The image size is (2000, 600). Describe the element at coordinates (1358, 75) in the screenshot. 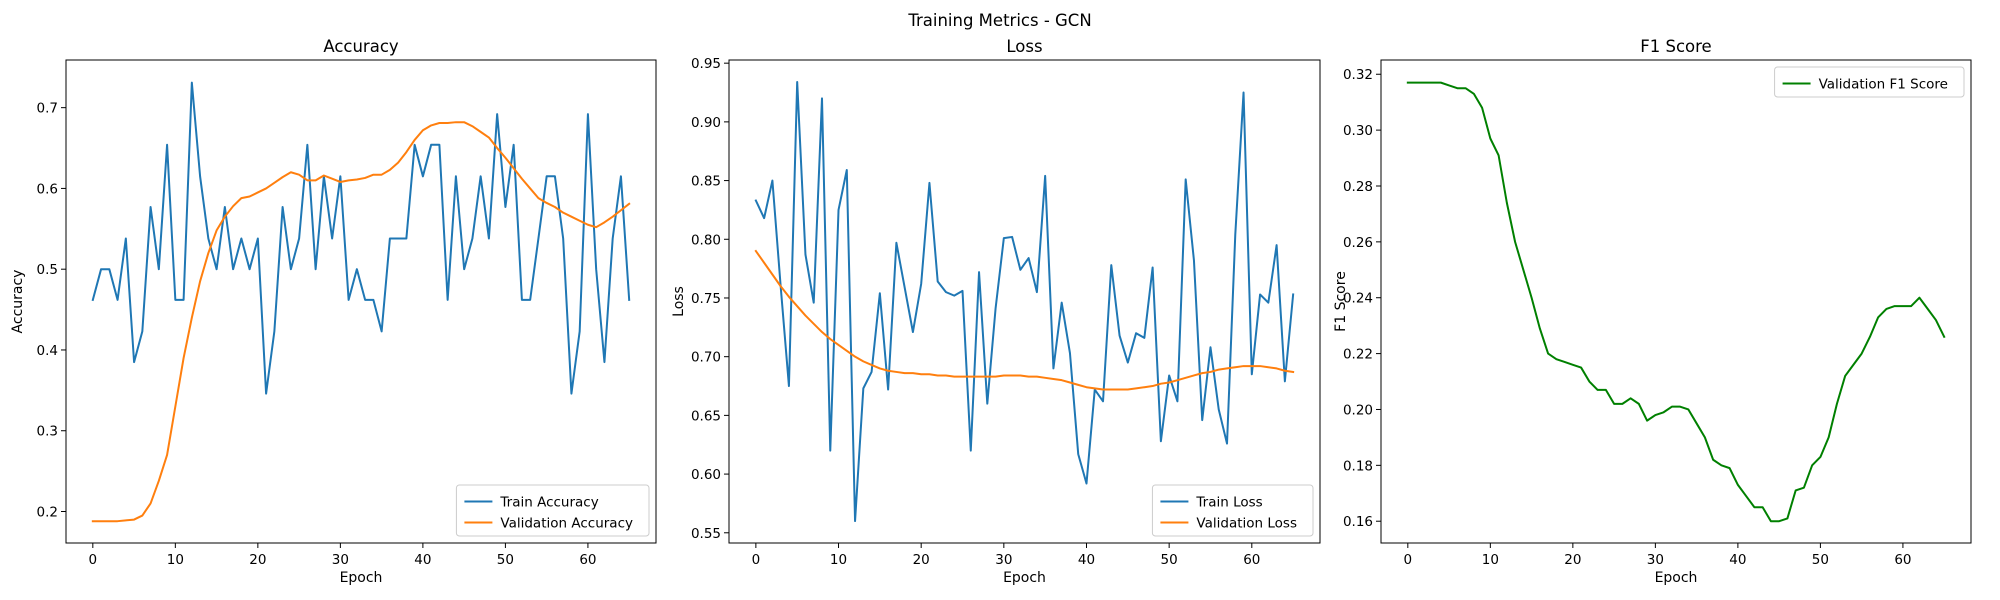

I see `f1-y-tick-label: 0.32` at that location.